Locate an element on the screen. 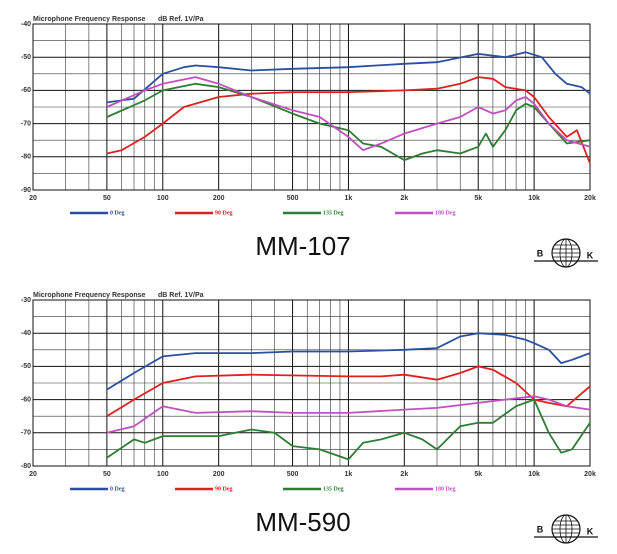 This screenshot has height=554, width=617. chart-caption: MM-590 is located at coordinates (302, 522).